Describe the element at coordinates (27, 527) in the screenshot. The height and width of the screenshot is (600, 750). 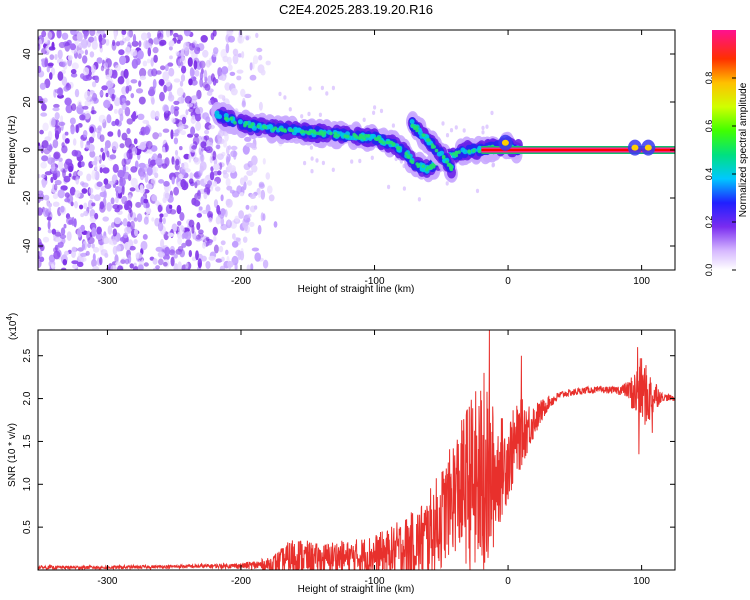
I see `snr-ytick-label: 0.5` at that location.